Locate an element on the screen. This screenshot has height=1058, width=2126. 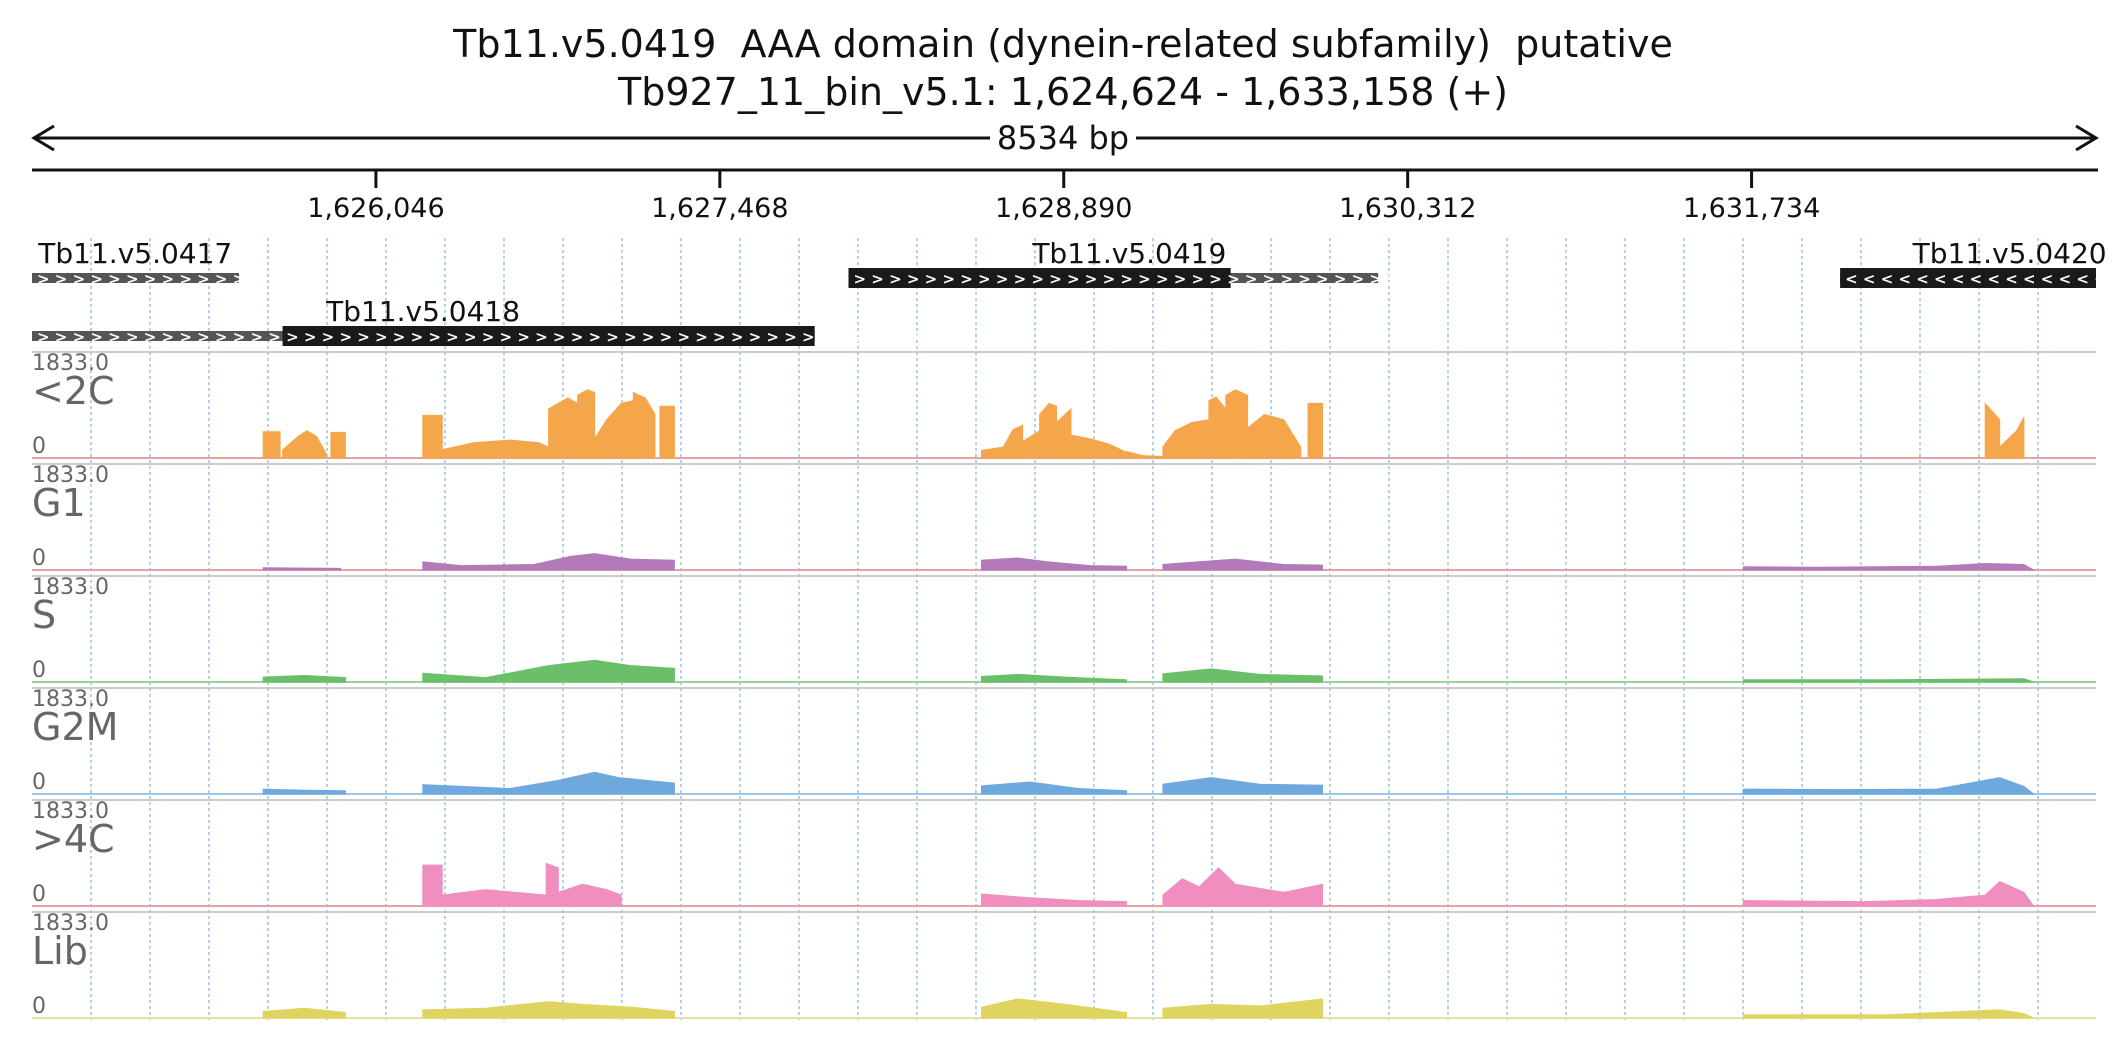
track-name: G2M is located at coordinates (75, 727).